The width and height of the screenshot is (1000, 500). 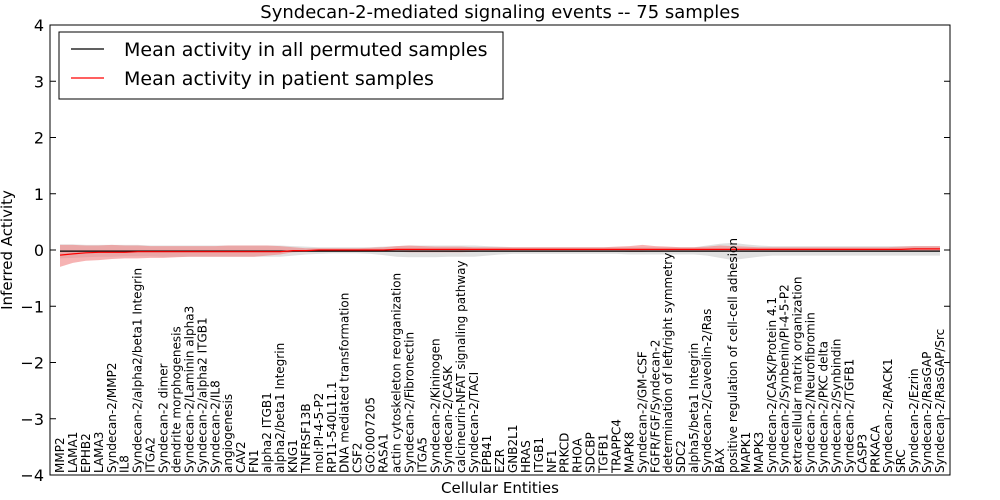 I want to click on y-tick-label: 1, so click(x=39, y=194).